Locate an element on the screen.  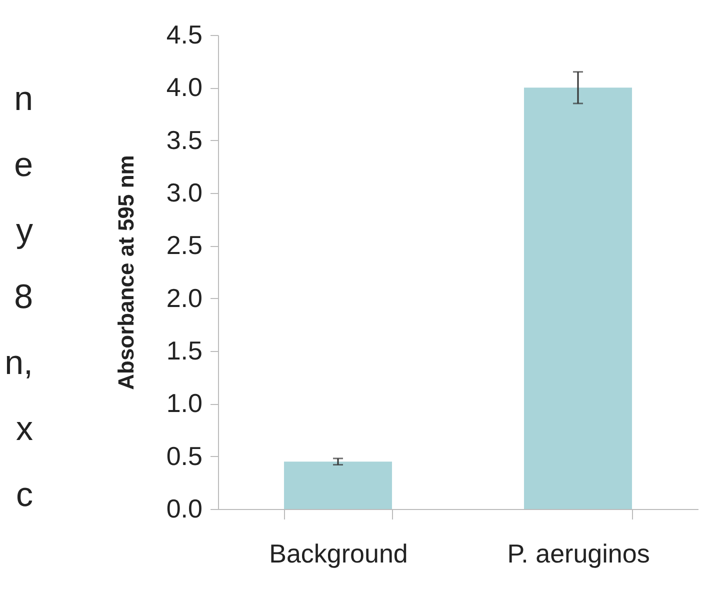
text: 8 is located at coordinates (23, 297).